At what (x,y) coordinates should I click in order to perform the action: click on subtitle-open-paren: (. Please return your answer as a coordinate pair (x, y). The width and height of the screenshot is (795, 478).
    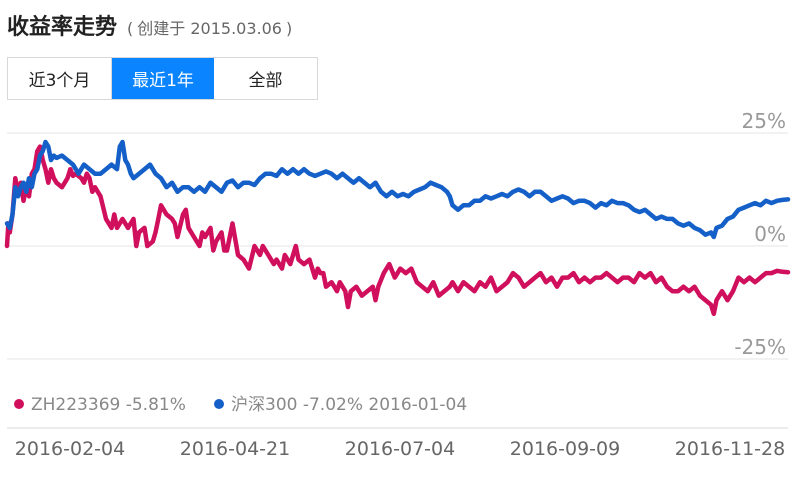
    Looking at the image, I should click on (130, 28).